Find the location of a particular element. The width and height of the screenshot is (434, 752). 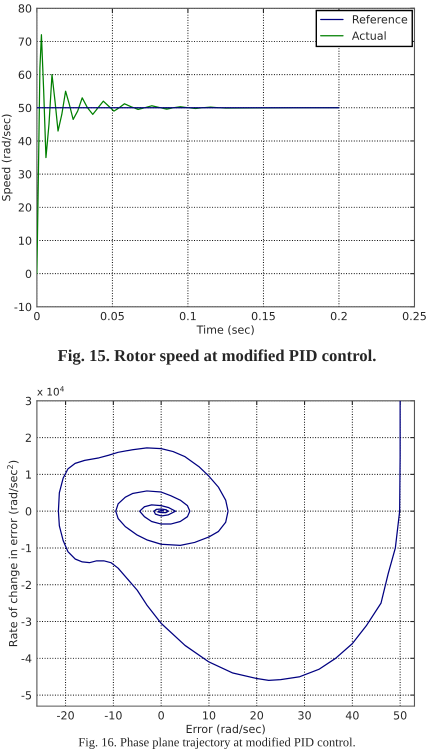

text: x 10$^{4}$ is located at coordinates (50, 391).